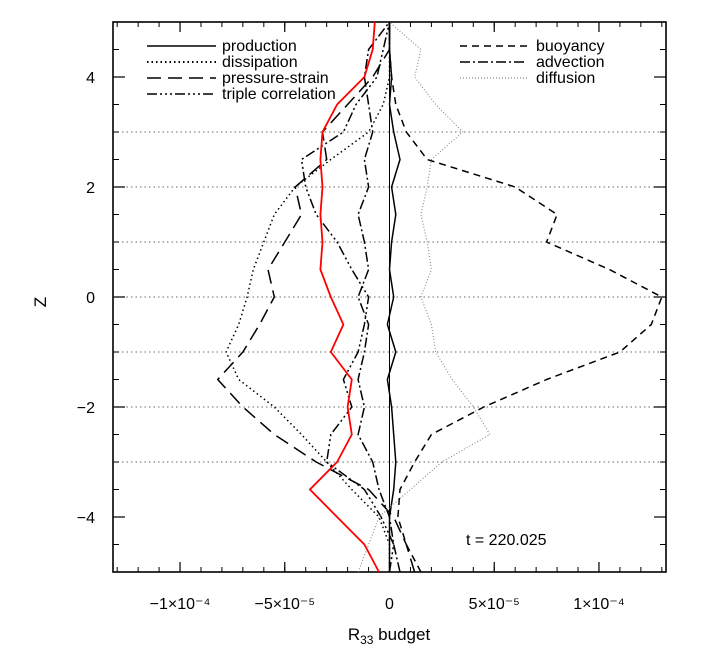  I want to click on legend-label-diffusion: diffusion, so click(565, 78).